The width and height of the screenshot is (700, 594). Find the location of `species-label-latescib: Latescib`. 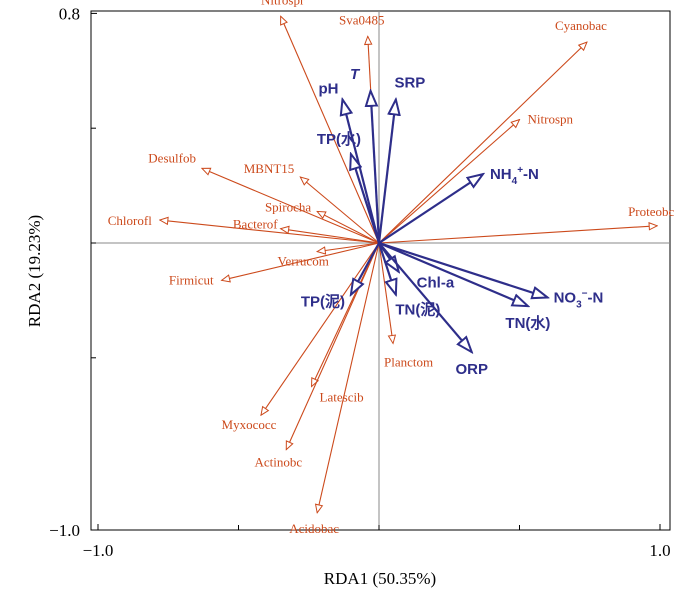

species-label-latescib: Latescib is located at coordinates (342, 397).